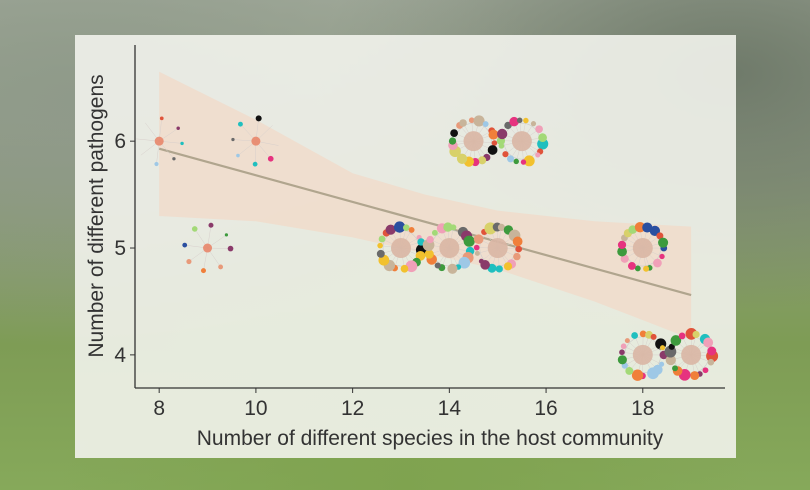  Describe the element at coordinates (352, 408) in the screenshot. I see `x-tick-label: 12` at that location.